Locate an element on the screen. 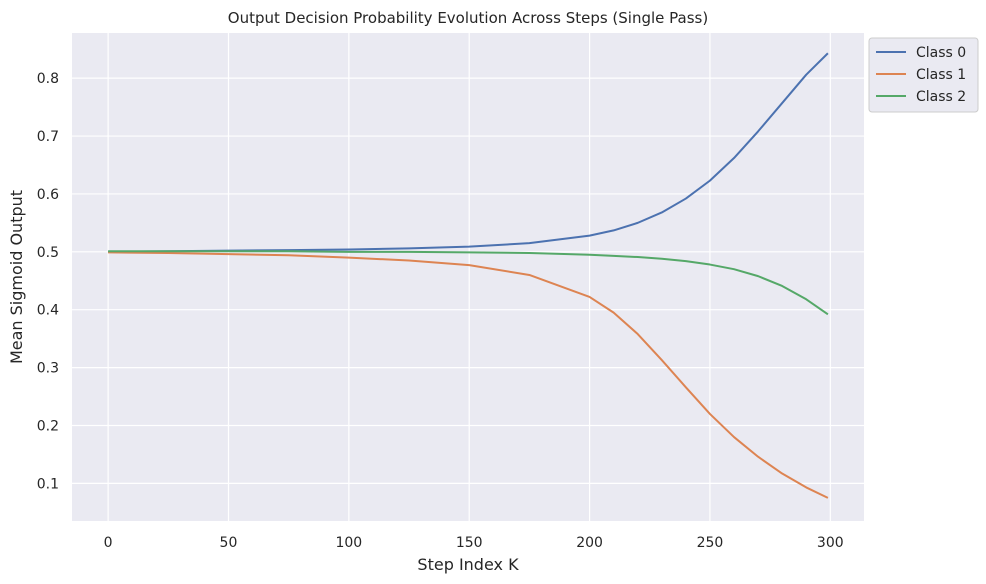 Image resolution: width=986 pixels, height=584 pixels. x-tick-label: 250 is located at coordinates (710, 543).